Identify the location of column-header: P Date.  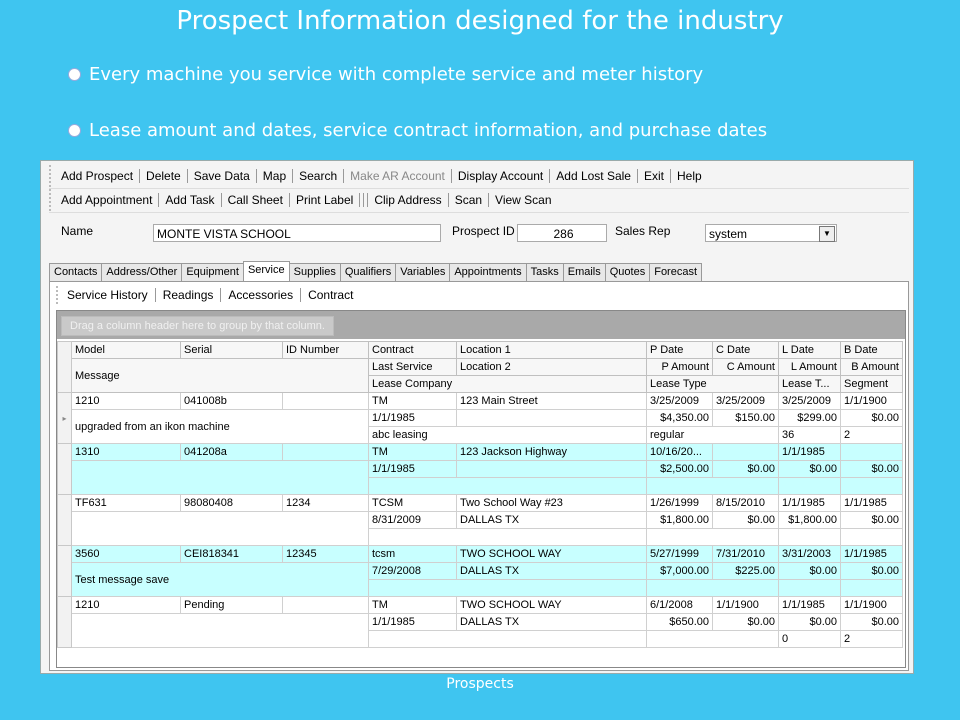
(679, 350).